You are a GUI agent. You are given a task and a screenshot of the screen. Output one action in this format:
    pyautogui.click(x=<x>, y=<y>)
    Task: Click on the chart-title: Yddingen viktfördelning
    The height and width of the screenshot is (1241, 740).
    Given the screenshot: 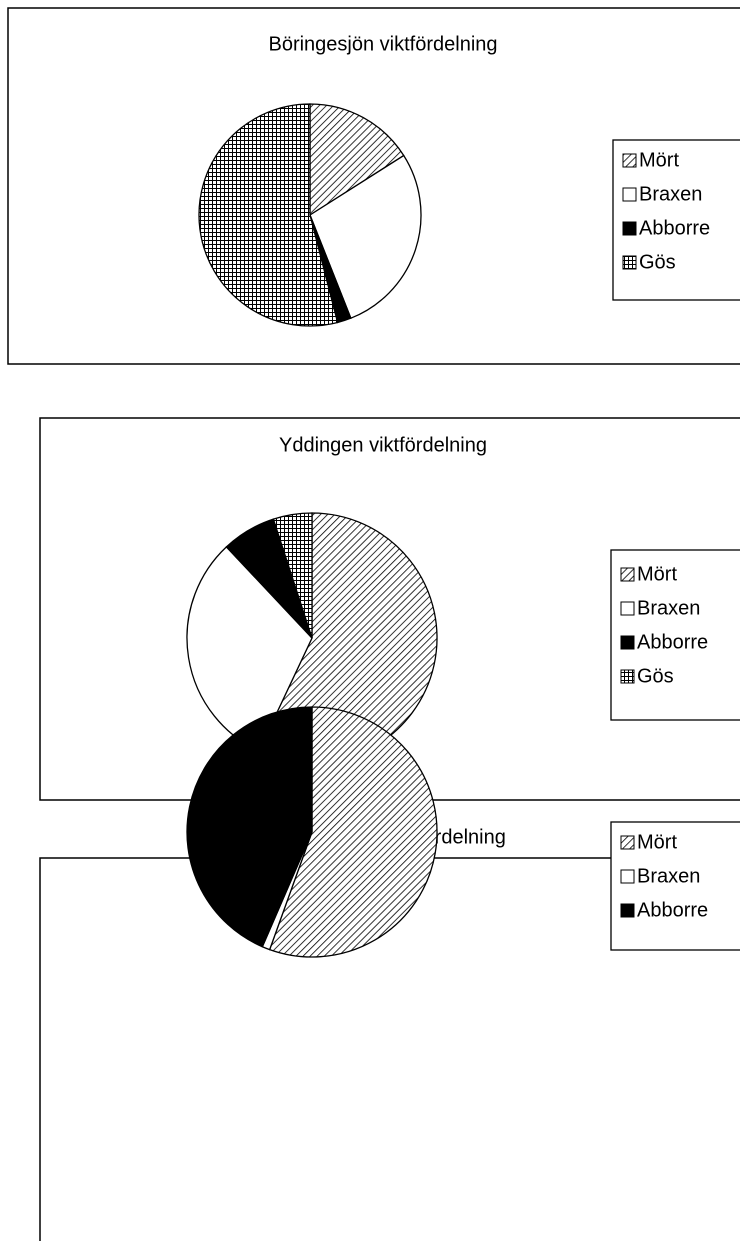 What is the action you would take?
    pyautogui.click(x=383, y=445)
    